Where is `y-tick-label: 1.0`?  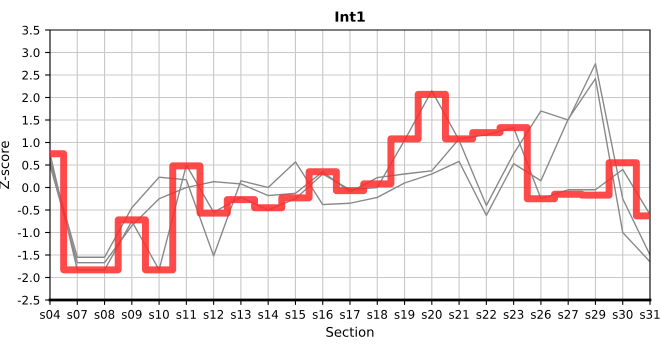 y-tick-label: 1.0 is located at coordinates (31, 143).